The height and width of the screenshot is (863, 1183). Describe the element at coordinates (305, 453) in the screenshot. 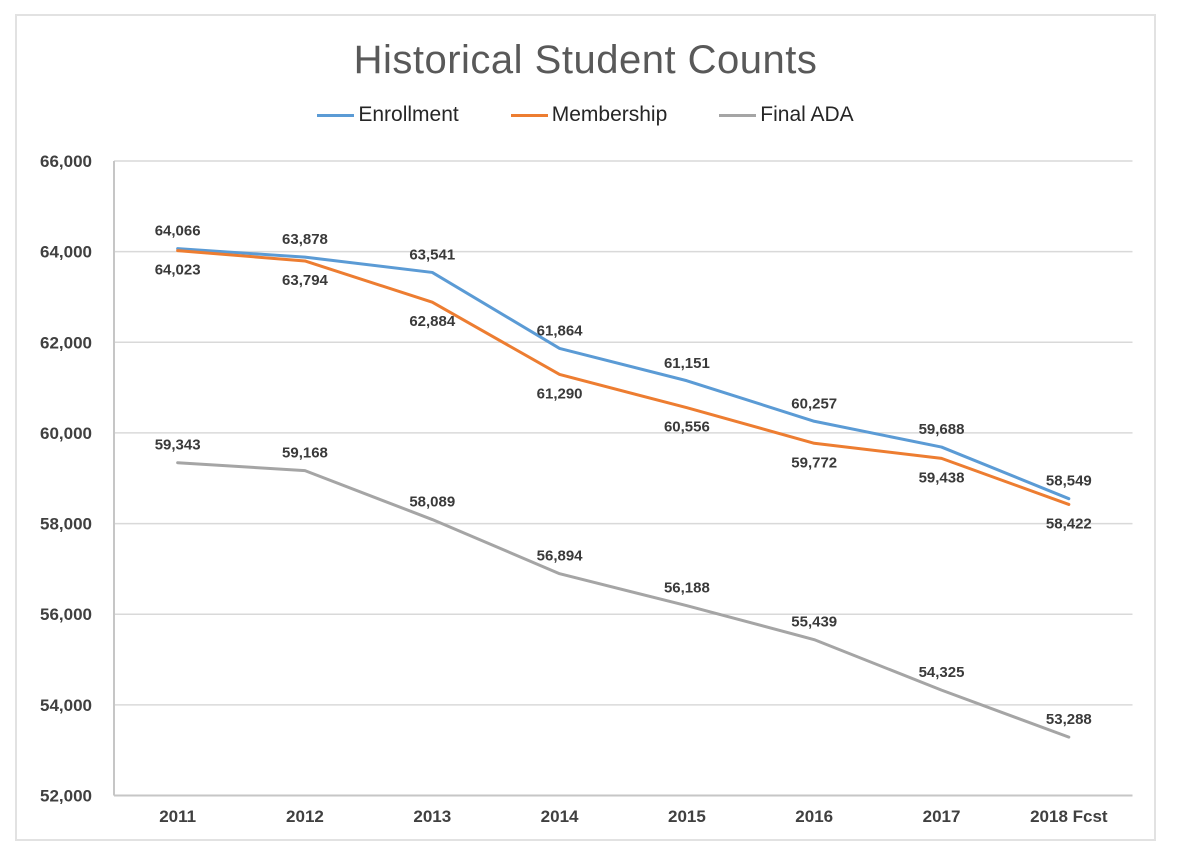

I see `data-label: 59,168` at that location.